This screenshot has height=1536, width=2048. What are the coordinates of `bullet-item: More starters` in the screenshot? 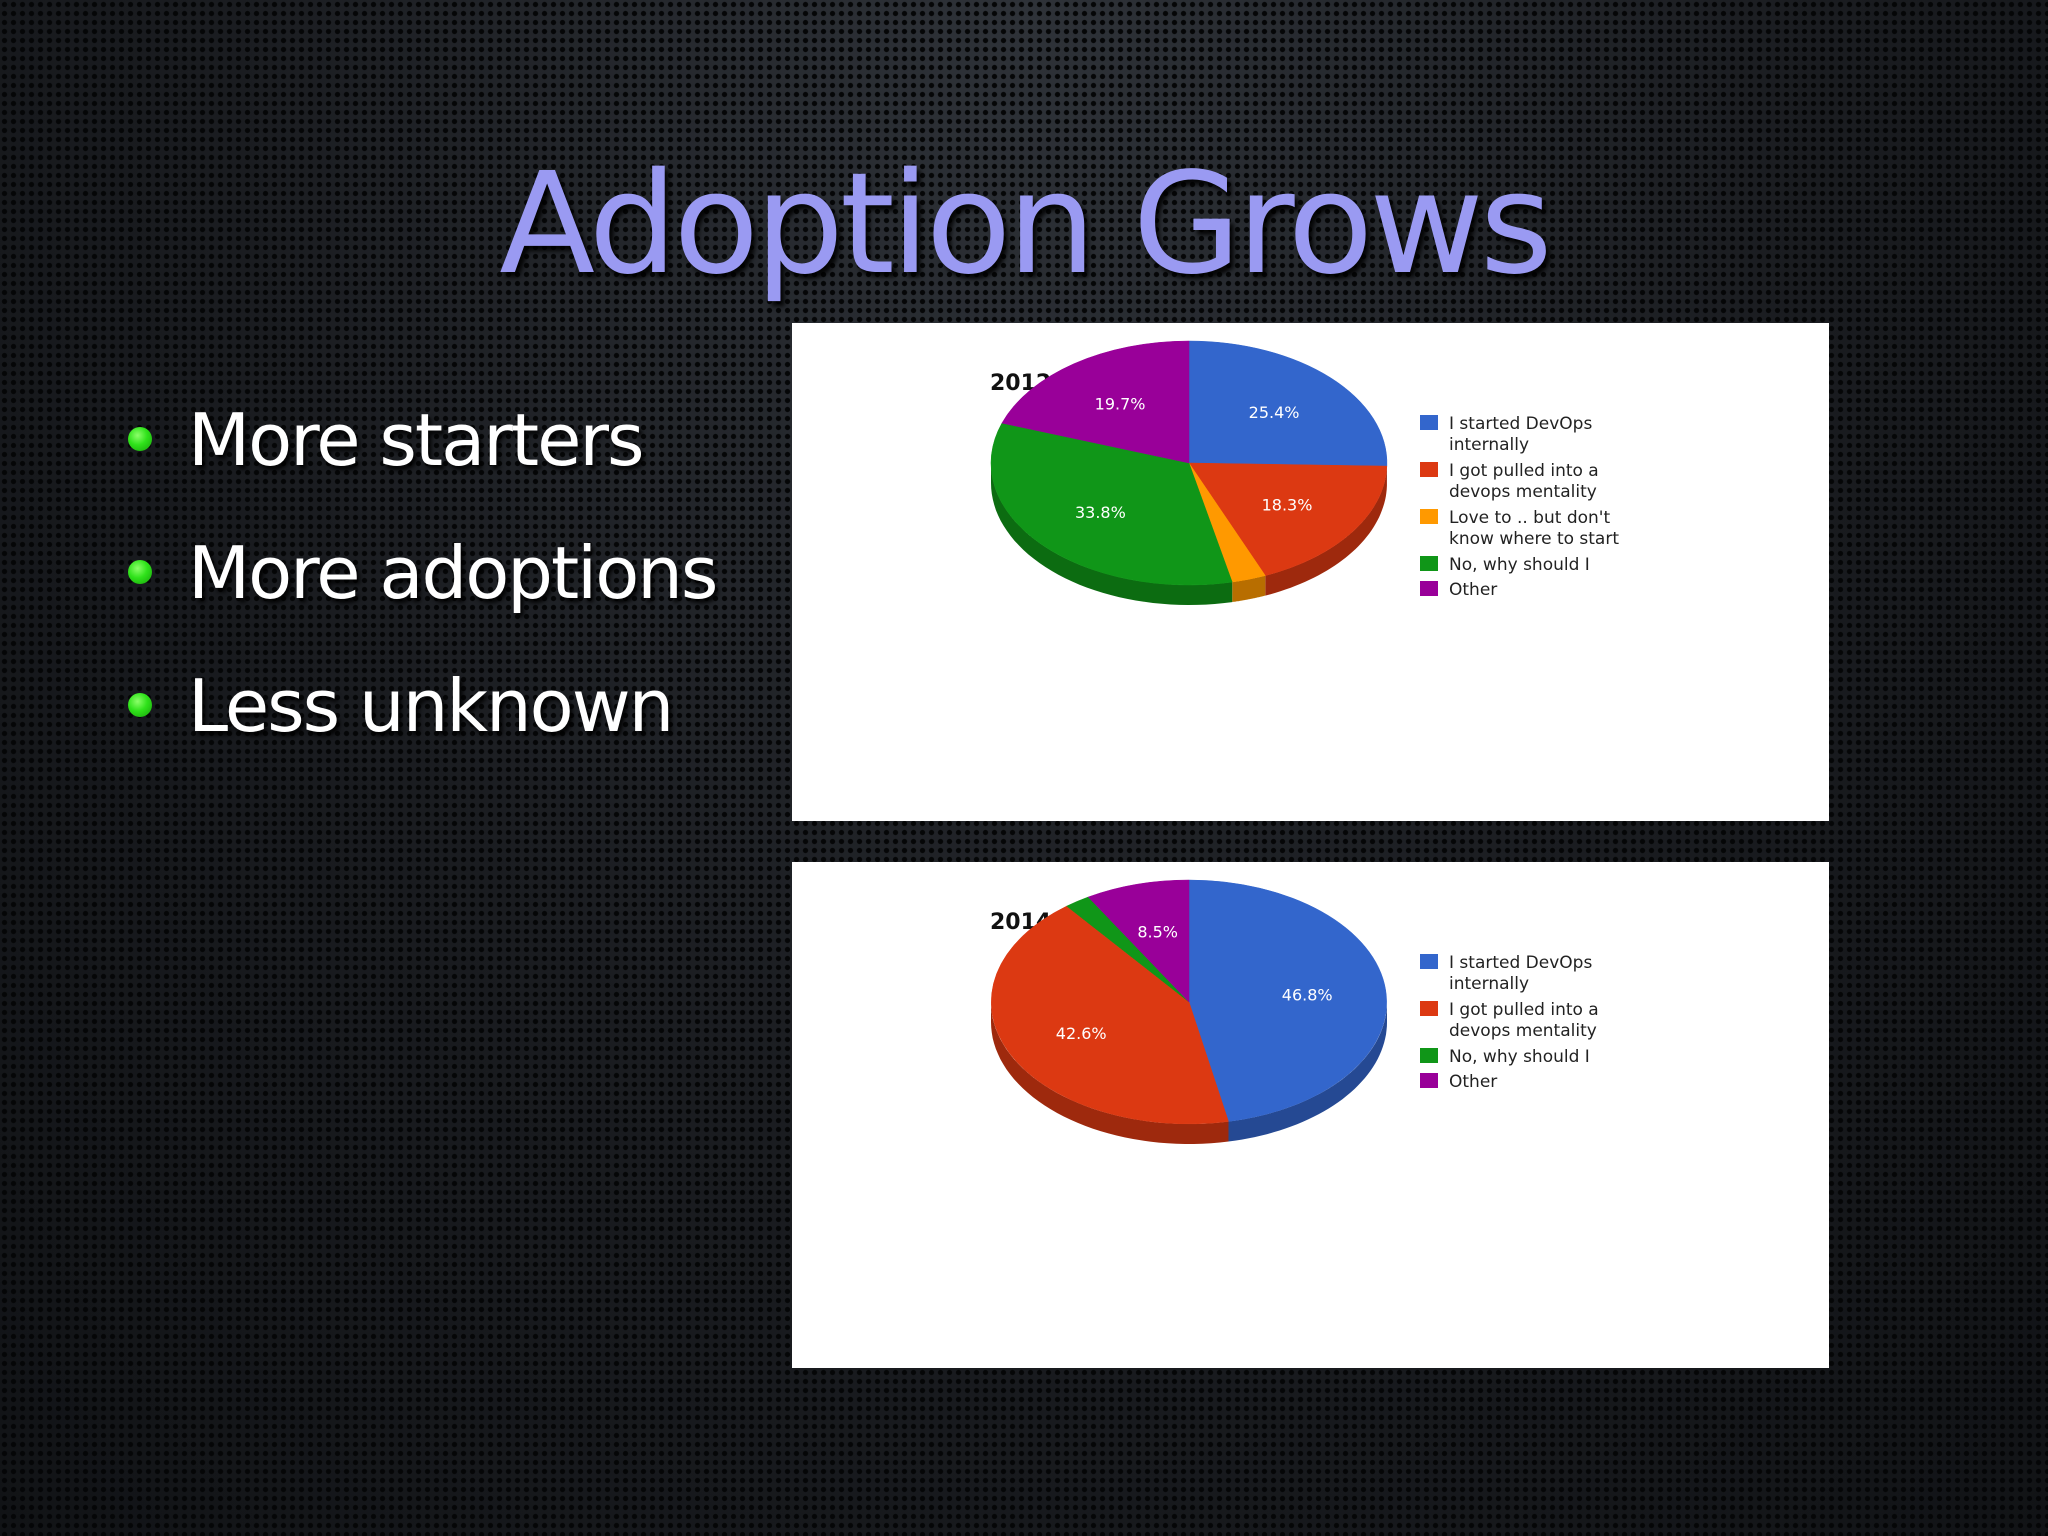 It's located at (420, 461).